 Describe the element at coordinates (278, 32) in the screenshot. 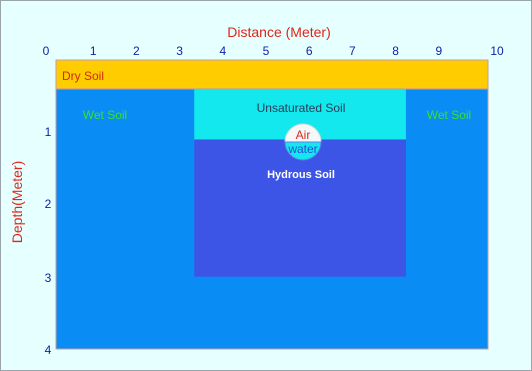

I see `x-axis-title: Distance (Meter)` at that location.